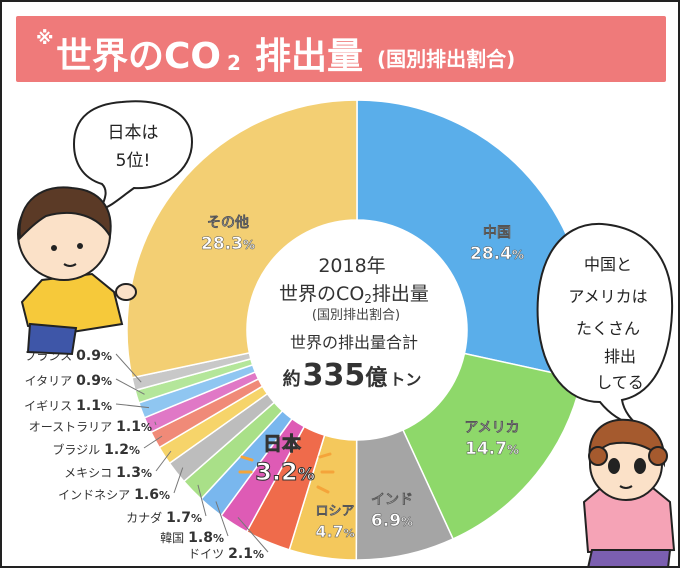 The height and width of the screenshot is (568, 680). What do you see at coordinates (133, 133) in the screenshot?
I see `bubble-left-line1: 日本は` at bounding box center [133, 133].